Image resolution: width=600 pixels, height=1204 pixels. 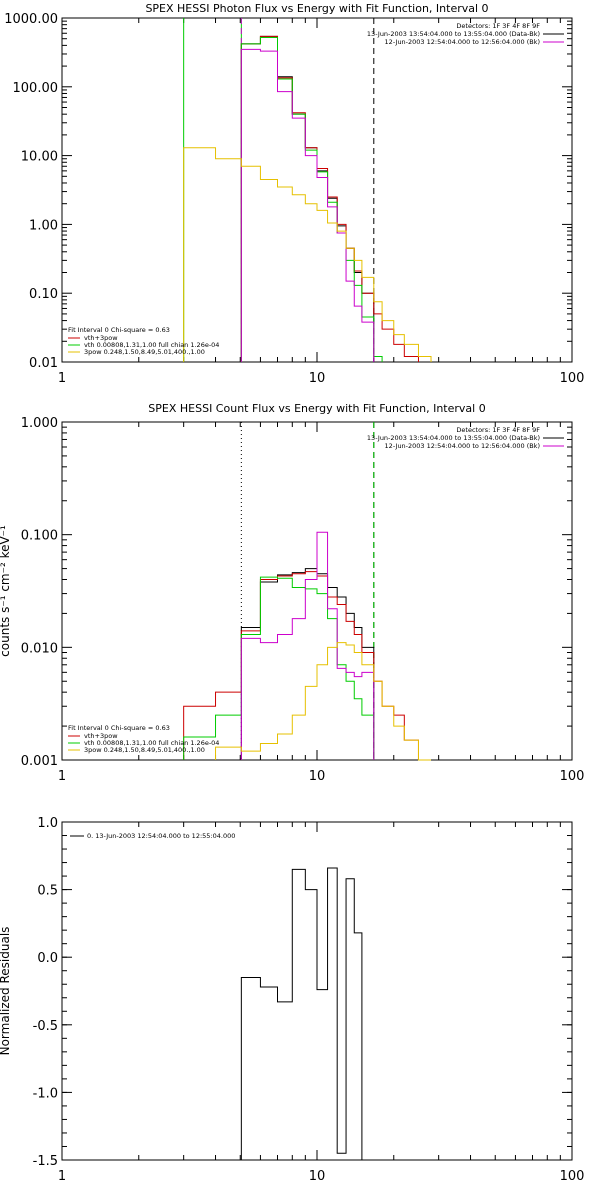 I want to click on y-tick-label: 0.010, so click(x=39, y=648).